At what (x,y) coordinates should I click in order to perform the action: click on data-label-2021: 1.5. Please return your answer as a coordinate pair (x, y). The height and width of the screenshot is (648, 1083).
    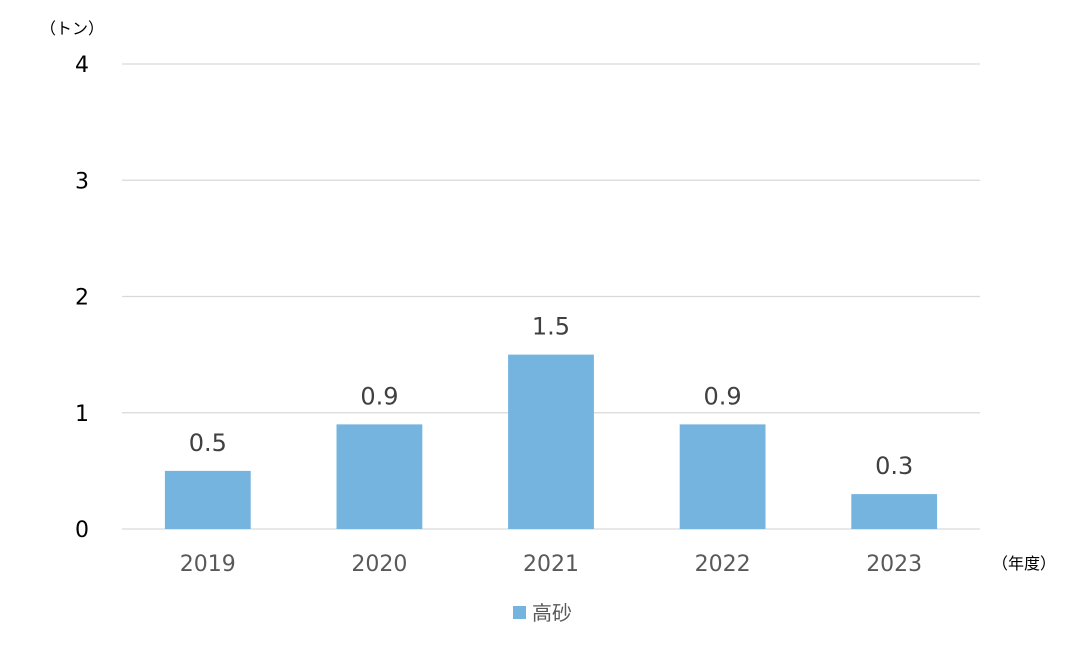
    Looking at the image, I should click on (551, 327).